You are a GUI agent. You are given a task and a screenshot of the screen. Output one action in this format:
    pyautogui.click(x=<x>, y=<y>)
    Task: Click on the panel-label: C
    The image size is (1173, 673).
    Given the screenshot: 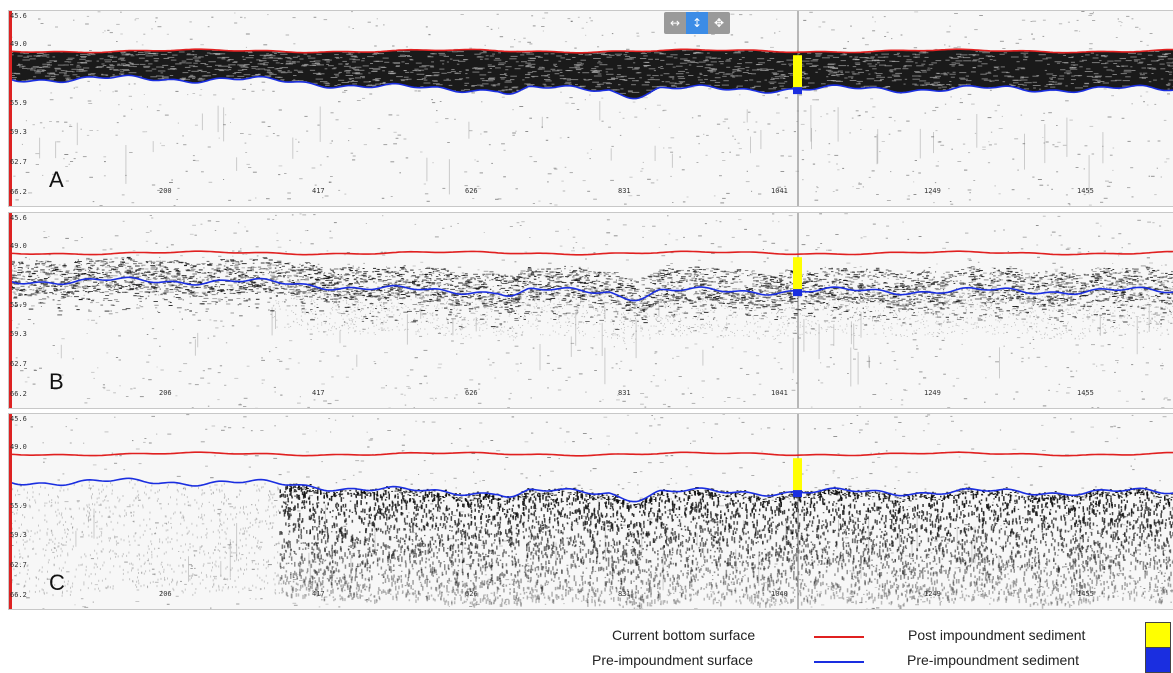 What is the action you would take?
    pyautogui.click(x=57, y=583)
    